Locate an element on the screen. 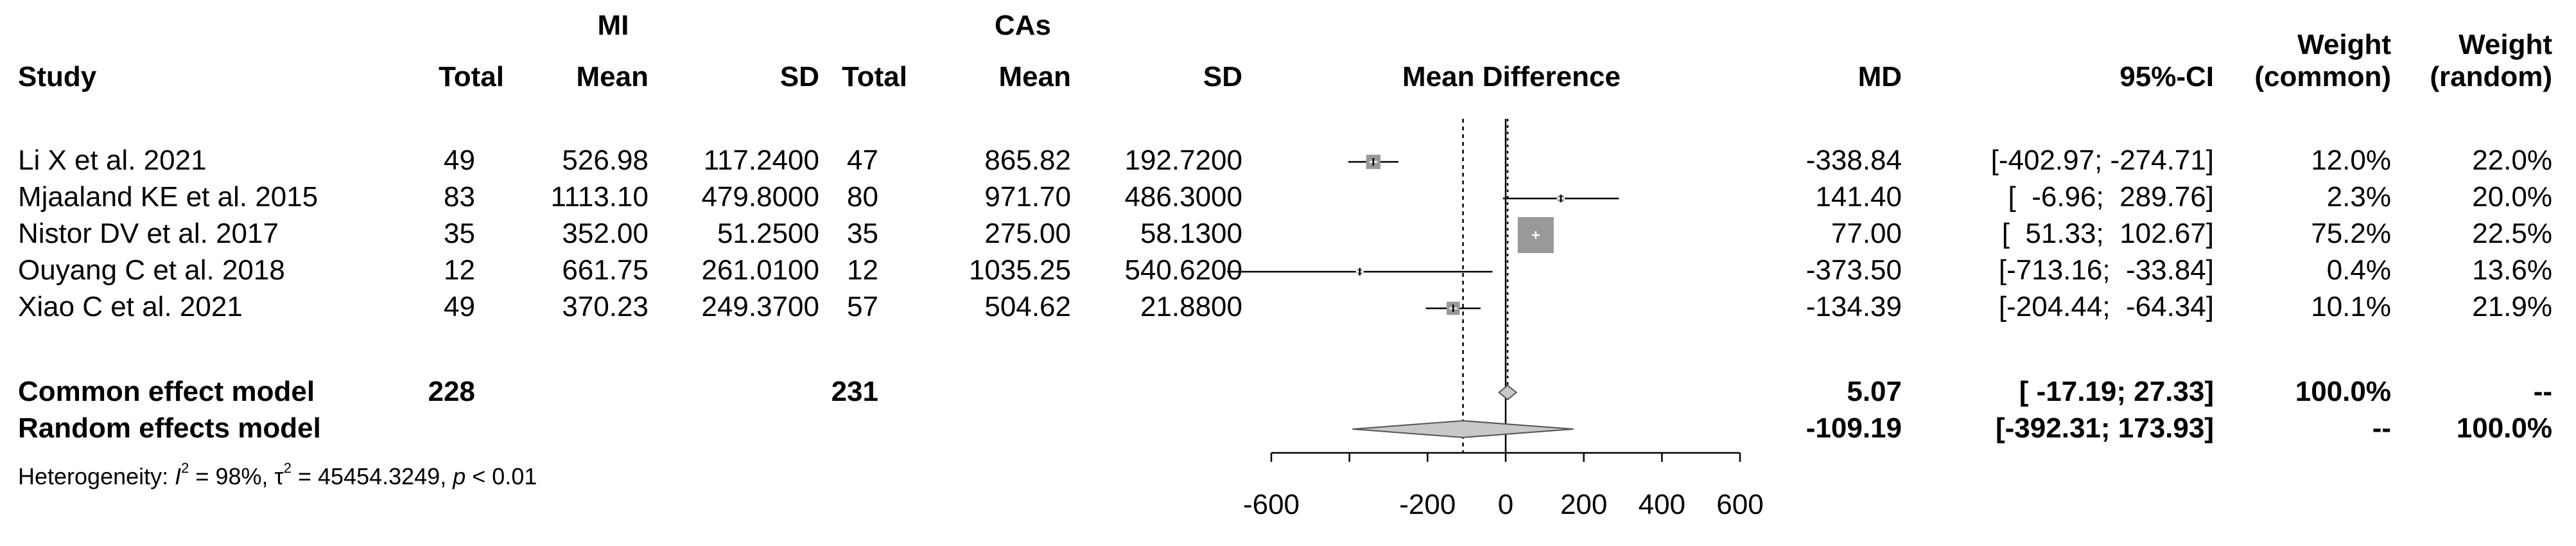  mean1: 526.98 is located at coordinates (605, 160).